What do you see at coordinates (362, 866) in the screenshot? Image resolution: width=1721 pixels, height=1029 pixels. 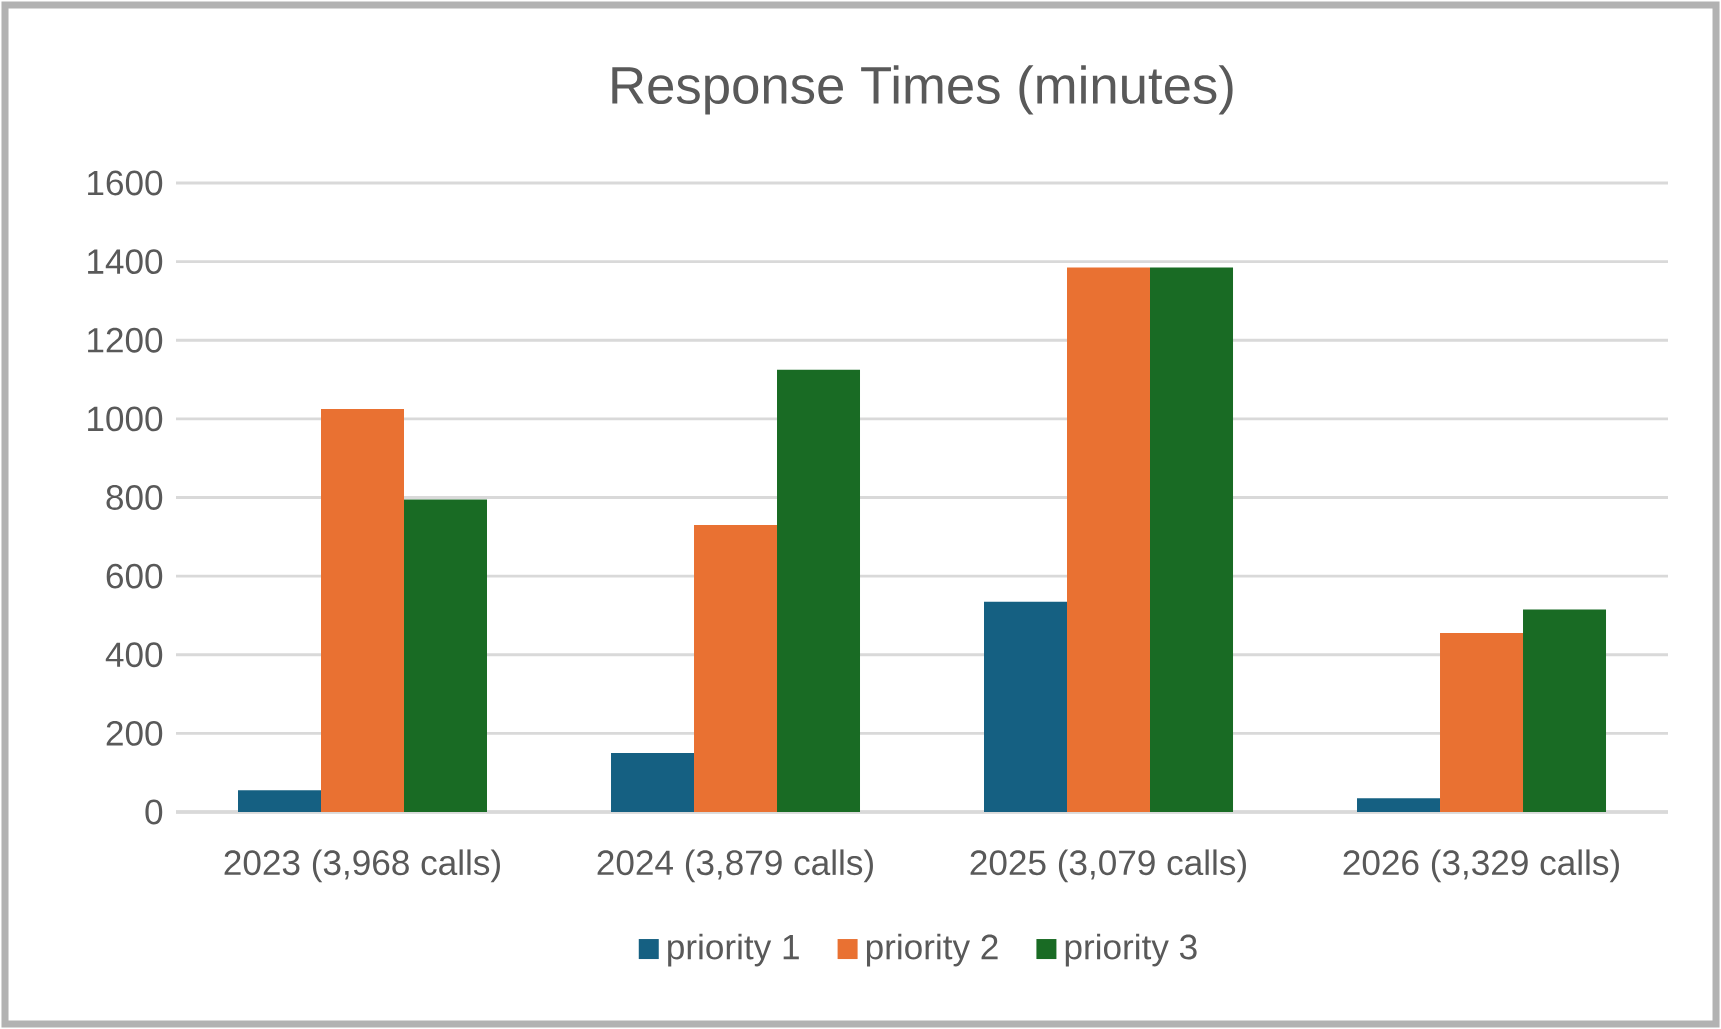 I see `x-tick-label: 2023 (3,968 calls)` at bounding box center [362, 866].